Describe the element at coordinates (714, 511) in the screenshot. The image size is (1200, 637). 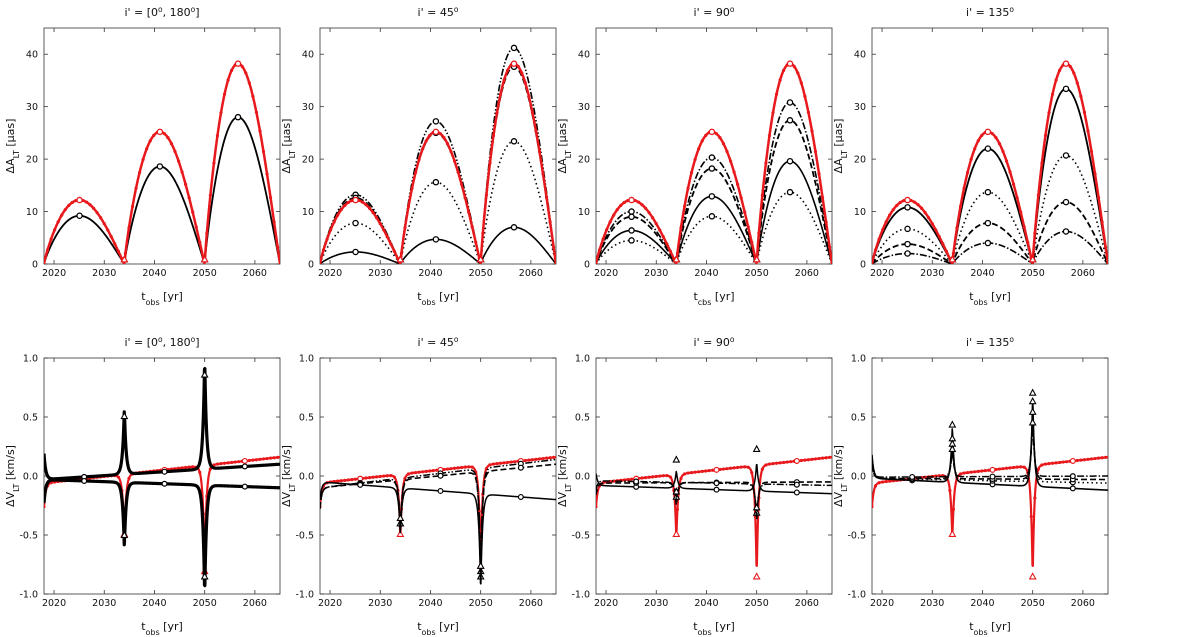
I see `series-red-reference` at that location.